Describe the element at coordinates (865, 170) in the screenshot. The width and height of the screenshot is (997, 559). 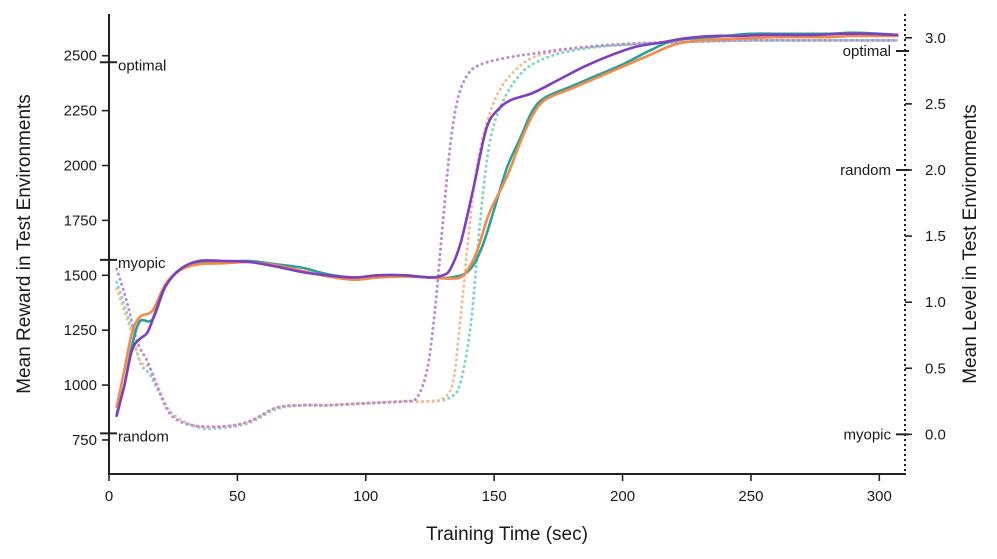
I see `right-ref-label-random: random` at that location.